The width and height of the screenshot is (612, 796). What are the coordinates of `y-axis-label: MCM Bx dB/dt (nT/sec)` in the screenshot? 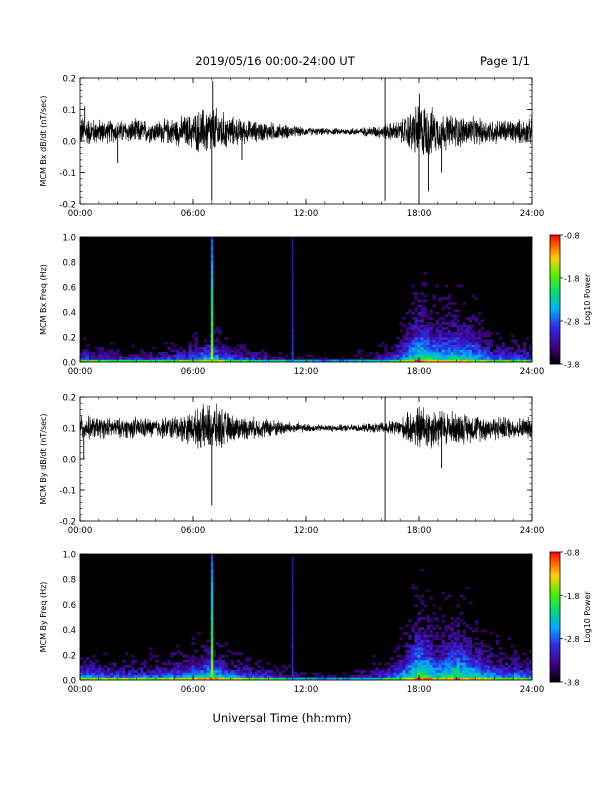 It's located at (43, 140).